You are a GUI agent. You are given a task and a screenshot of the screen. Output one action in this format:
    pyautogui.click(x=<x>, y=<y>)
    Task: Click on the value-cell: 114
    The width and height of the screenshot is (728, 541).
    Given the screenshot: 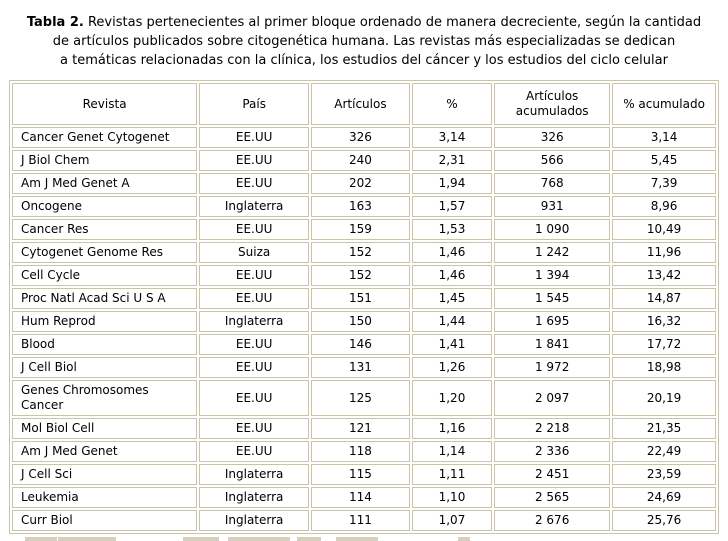 What is the action you would take?
    pyautogui.click(x=360, y=497)
    